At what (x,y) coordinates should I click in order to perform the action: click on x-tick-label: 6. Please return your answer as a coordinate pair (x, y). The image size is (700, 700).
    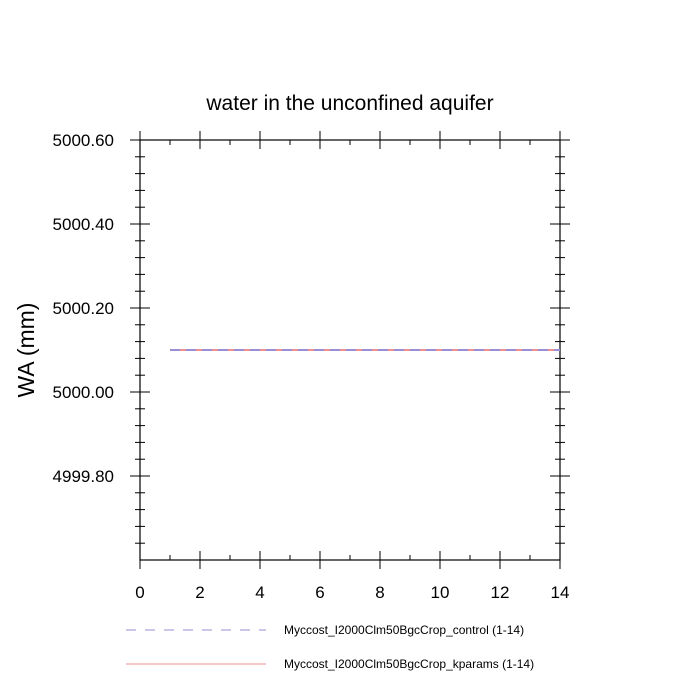
    Looking at the image, I should click on (319, 592).